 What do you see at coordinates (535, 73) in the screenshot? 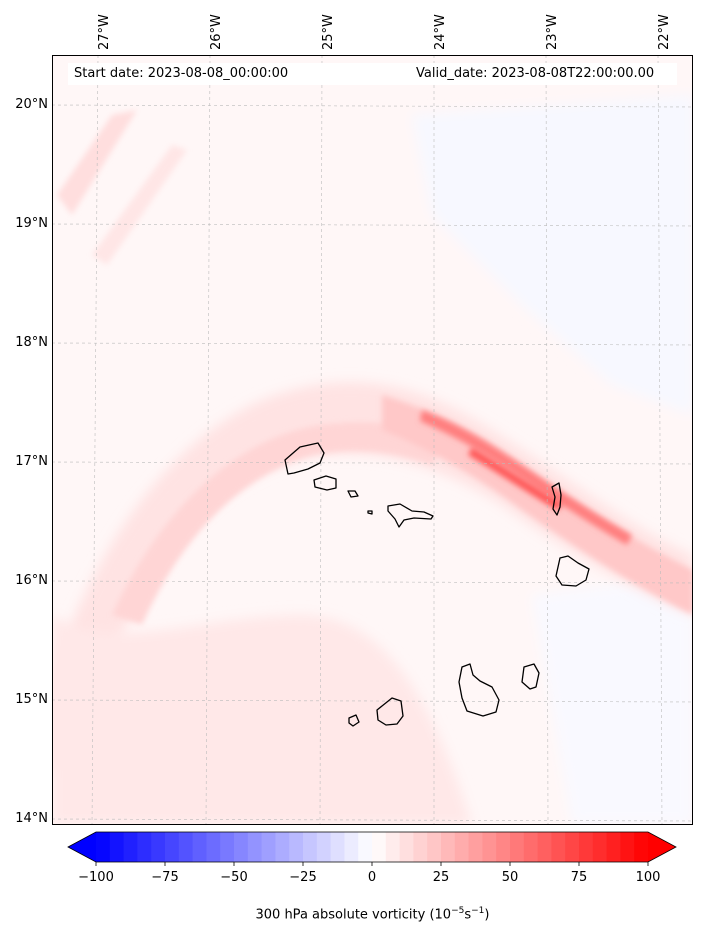
I see `valid-date-label: Valid_date: 2023-08-08T22:00:00.00` at bounding box center [535, 73].